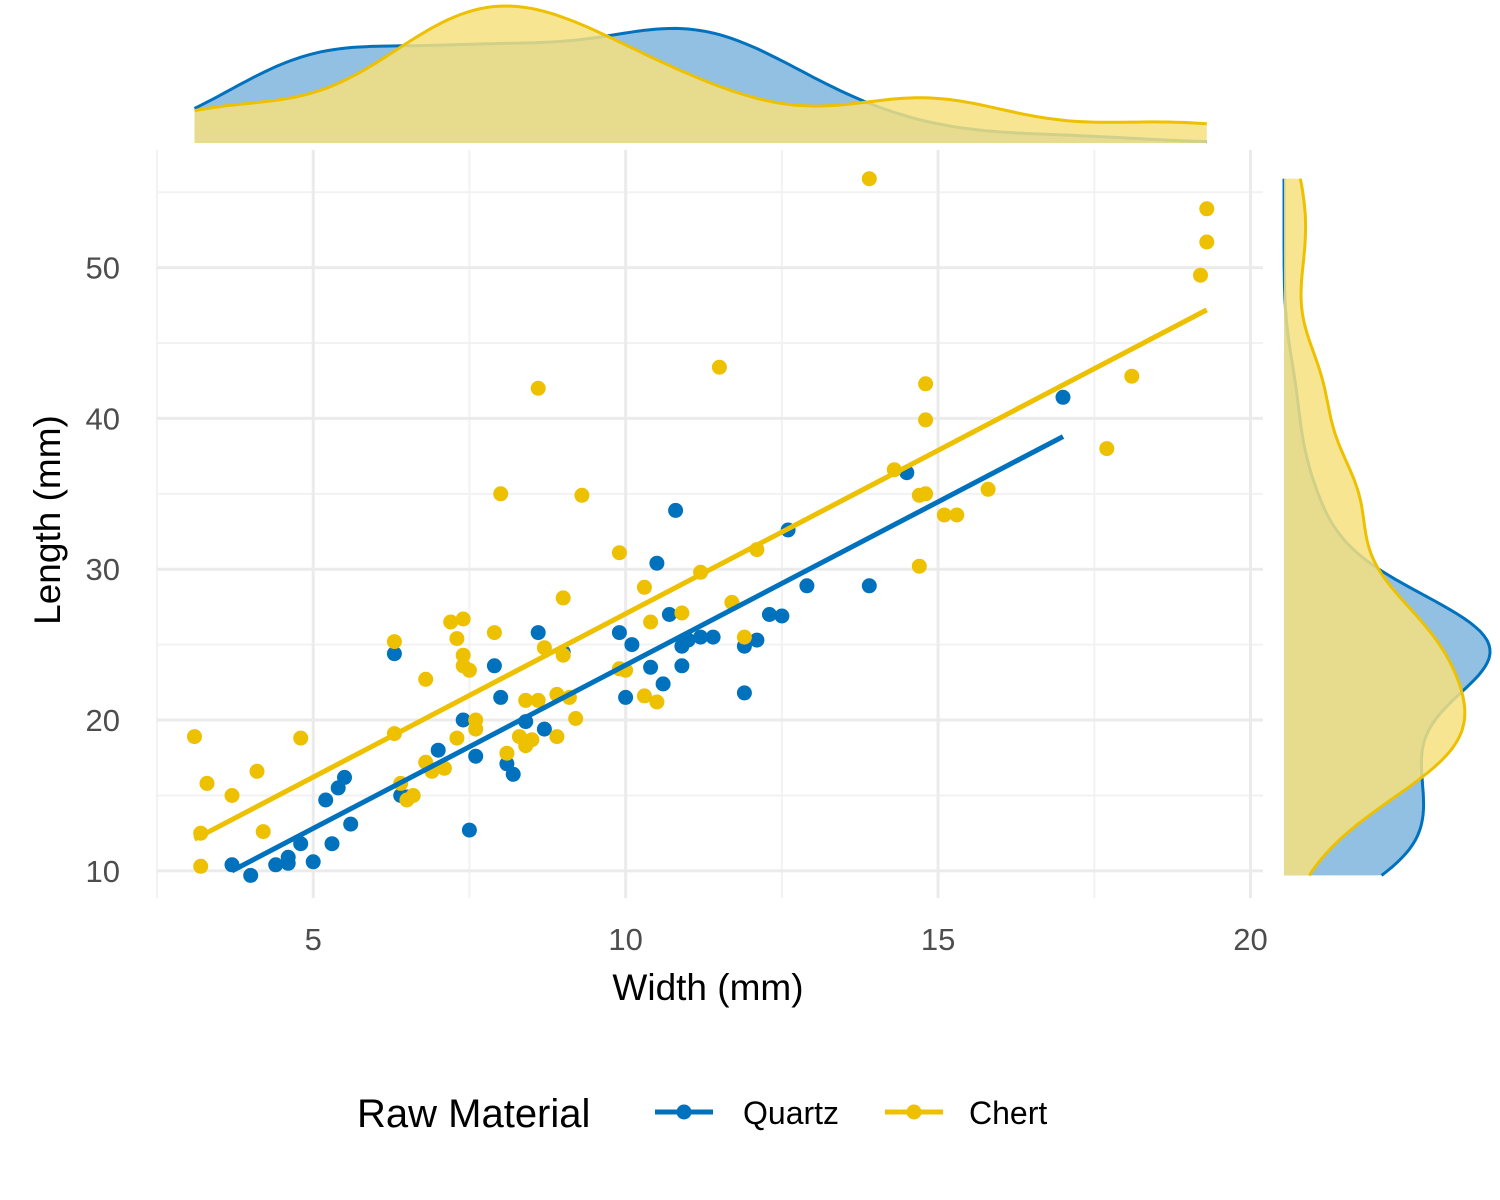 This screenshot has height=1200, width=1500. What do you see at coordinates (313, 939) in the screenshot?
I see `x-tick-label: 5` at bounding box center [313, 939].